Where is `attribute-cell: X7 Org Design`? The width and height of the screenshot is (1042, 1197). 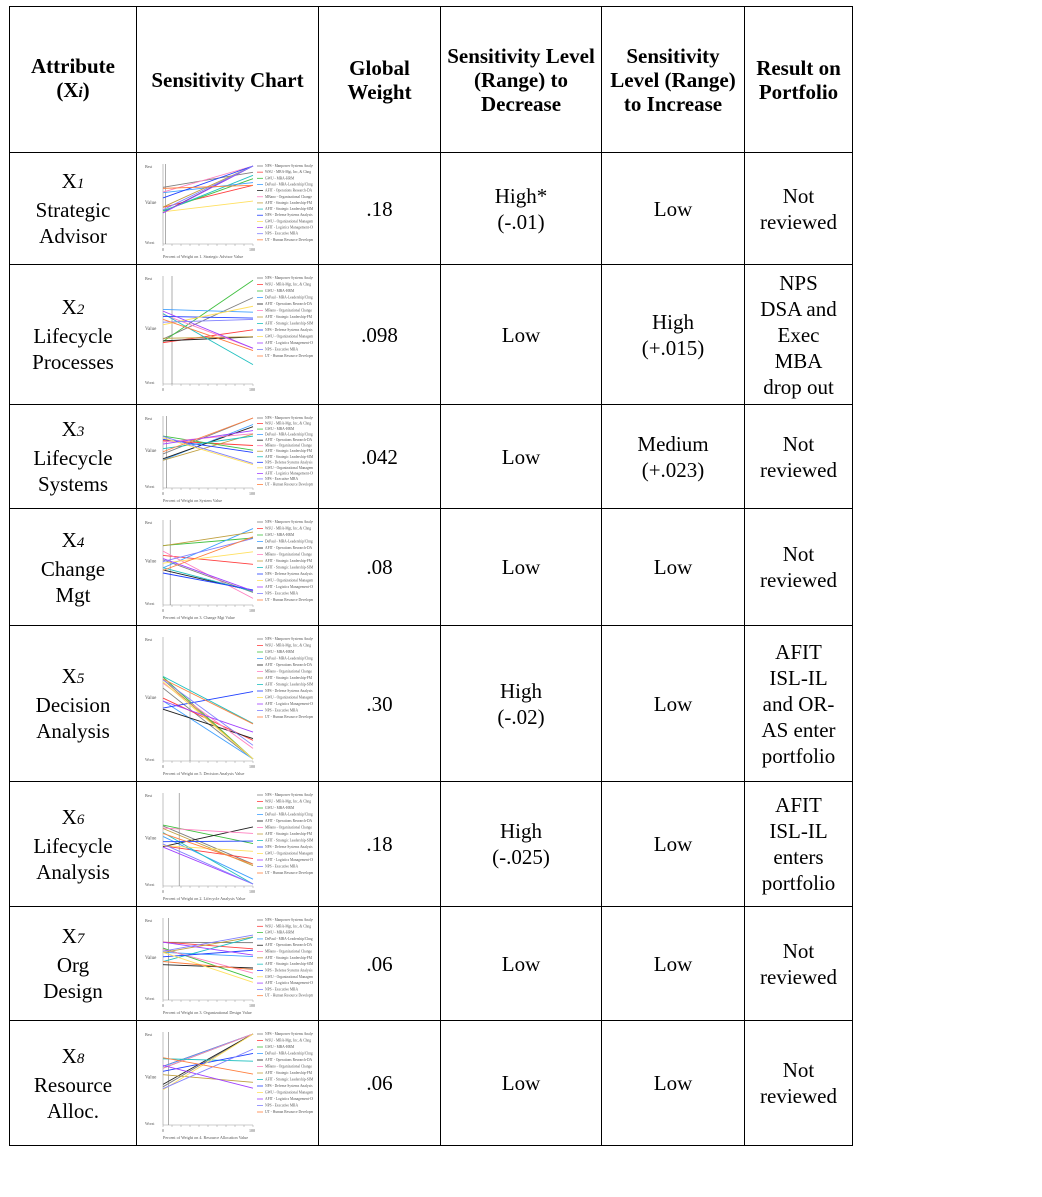
attribute-cell: X7 Org Design is located at coordinates (73, 963).